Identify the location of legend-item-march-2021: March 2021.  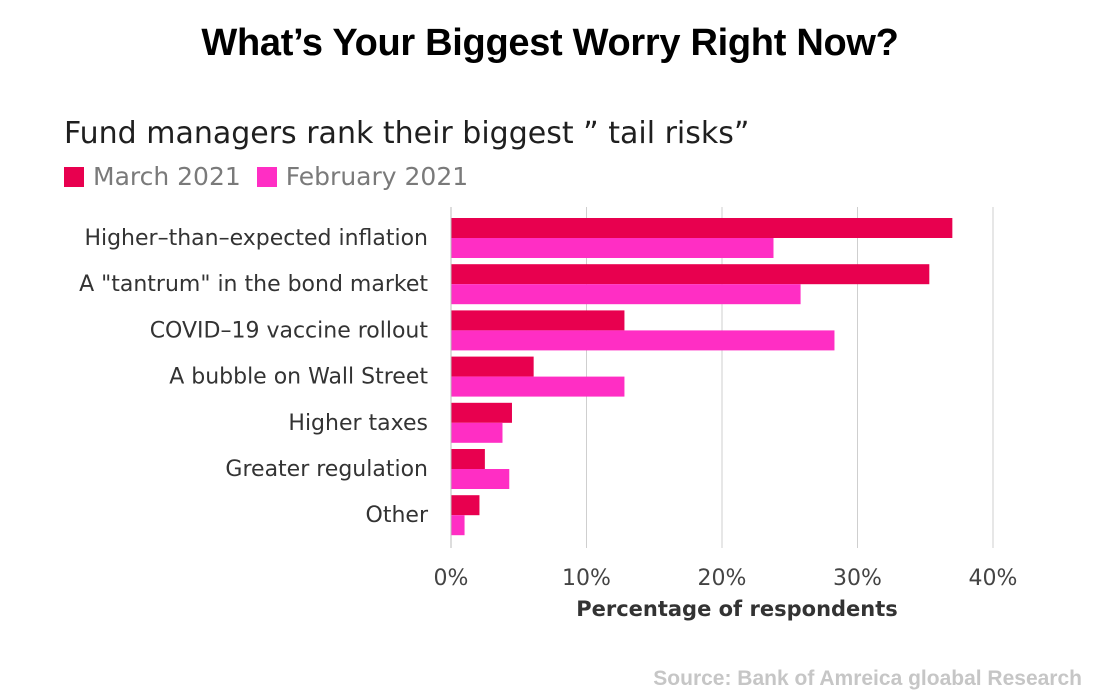
(152, 176).